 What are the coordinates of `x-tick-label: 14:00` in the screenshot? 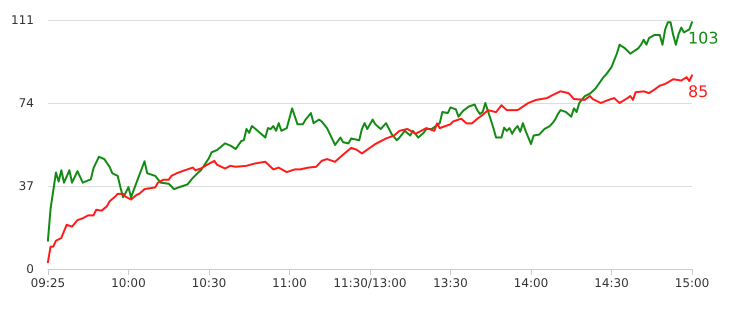 It's located at (531, 283).